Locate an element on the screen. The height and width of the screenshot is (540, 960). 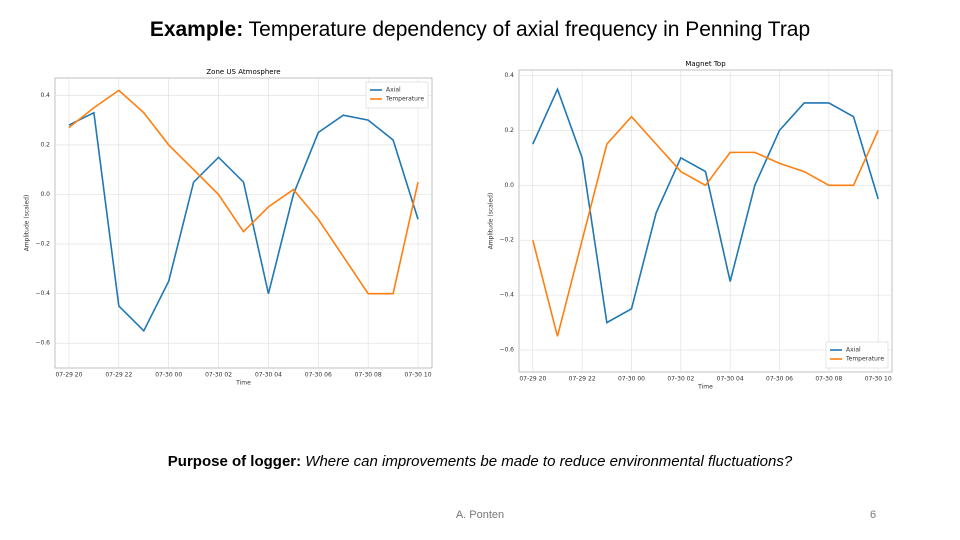
chart-title: Zone US Atmosphere is located at coordinates (243, 72).